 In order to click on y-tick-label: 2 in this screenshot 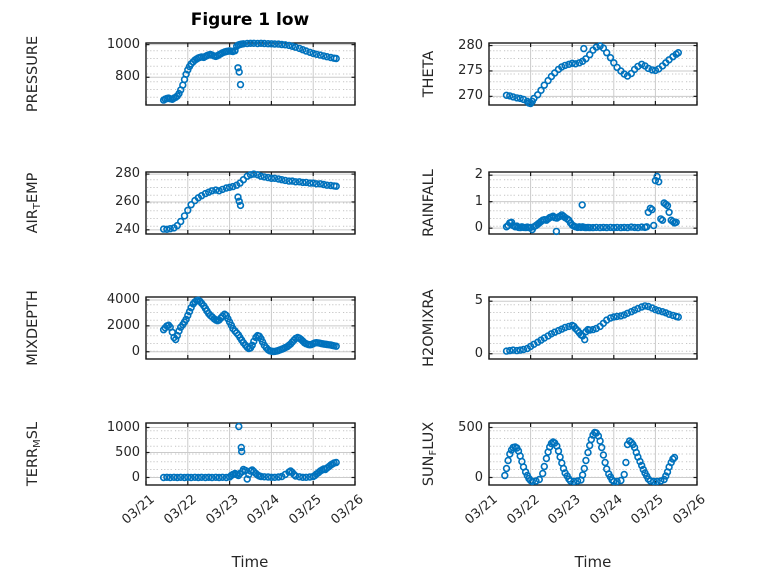, I will do `click(478, 175)`.